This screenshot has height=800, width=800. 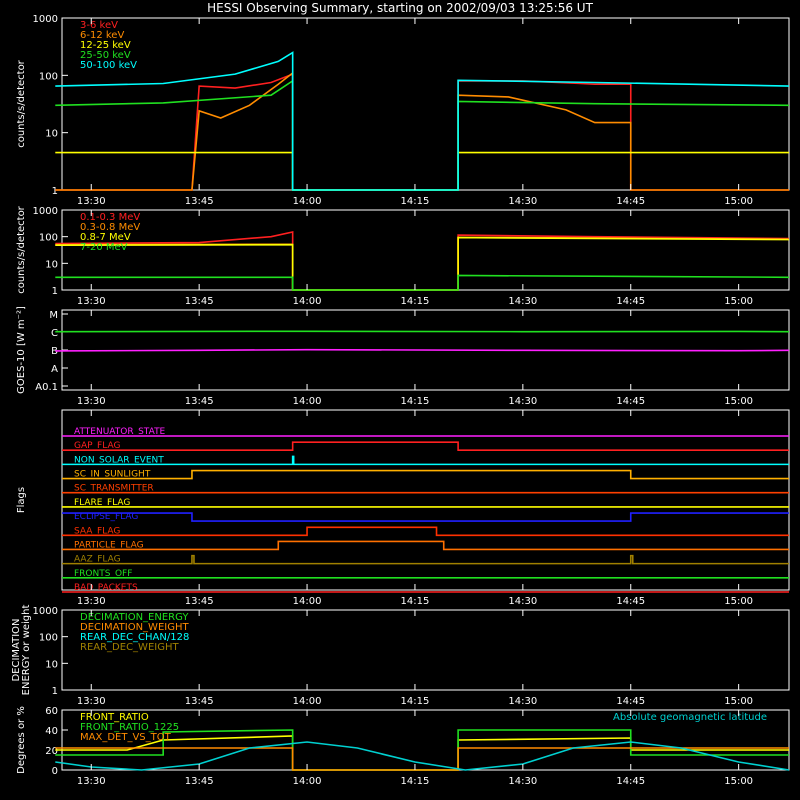 I want to click on p5-legend-3: REAR_DEC_WEIGHT, so click(x=129, y=647).